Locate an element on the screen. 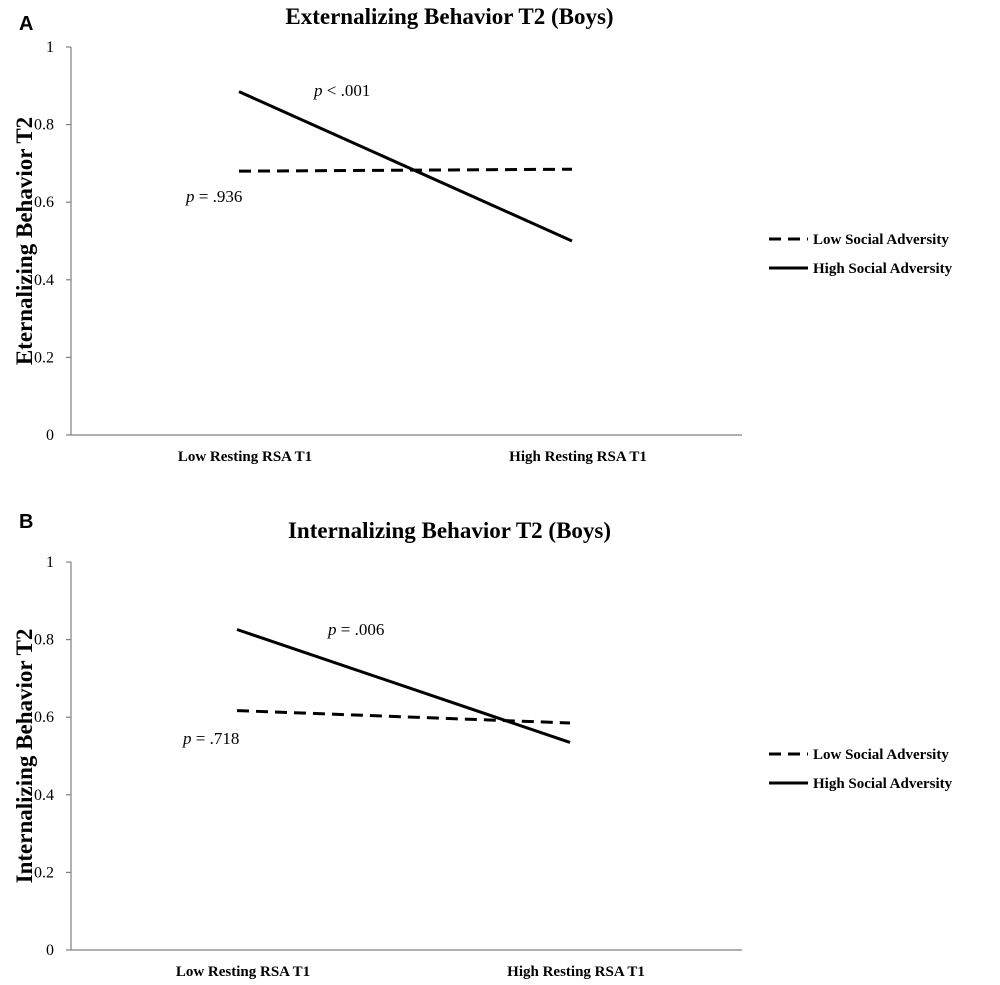  p-value-annotation: p = .936 is located at coordinates (213, 196).